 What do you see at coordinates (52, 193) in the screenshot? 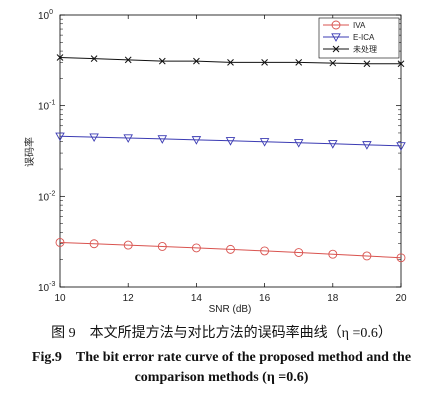
I see `y-tick-exponent: -2` at bounding box center [52, 193].